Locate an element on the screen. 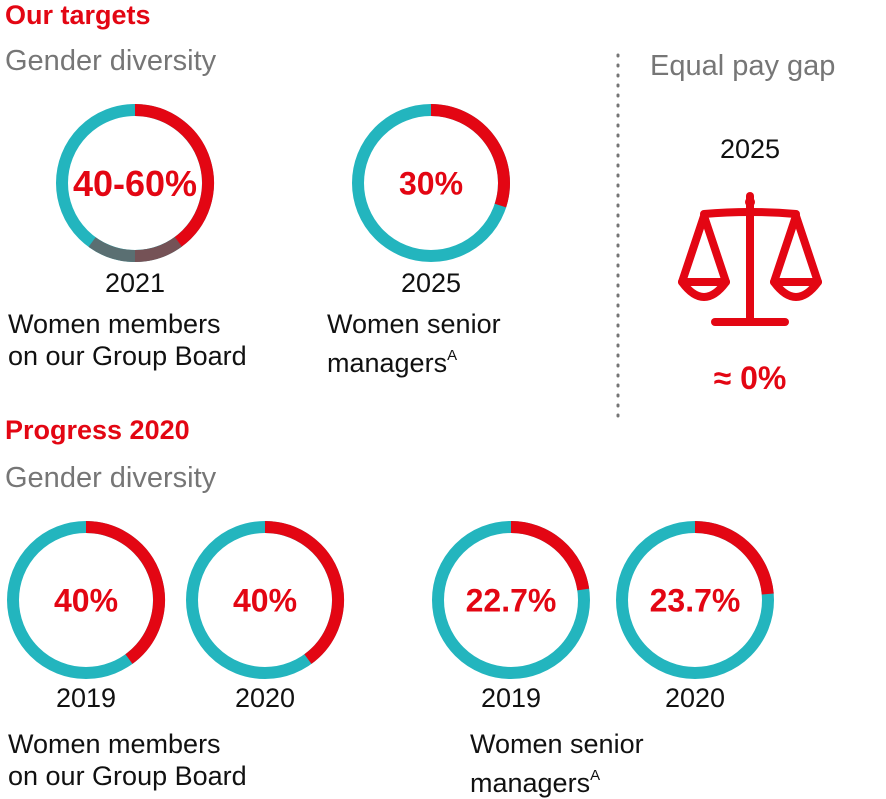 This screenshot has width=886, height=799. equal-pay-year: 2025 is located at coordinates (750, 149).